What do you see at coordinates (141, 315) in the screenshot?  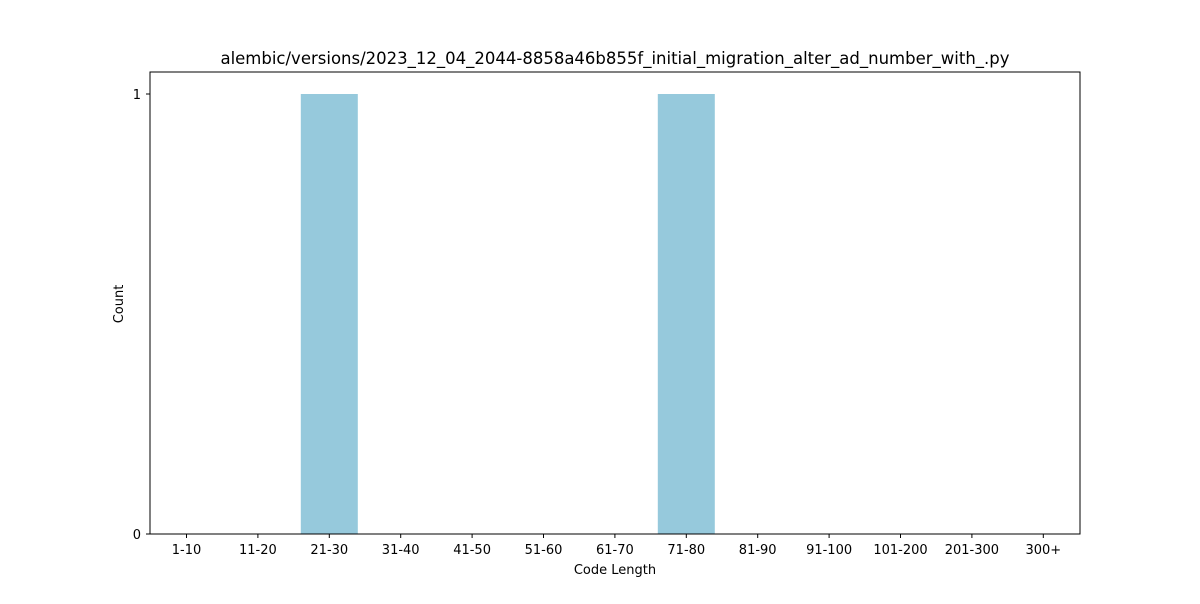 I see `y-axis-ticks: 01` at bounding box center [141, 315].